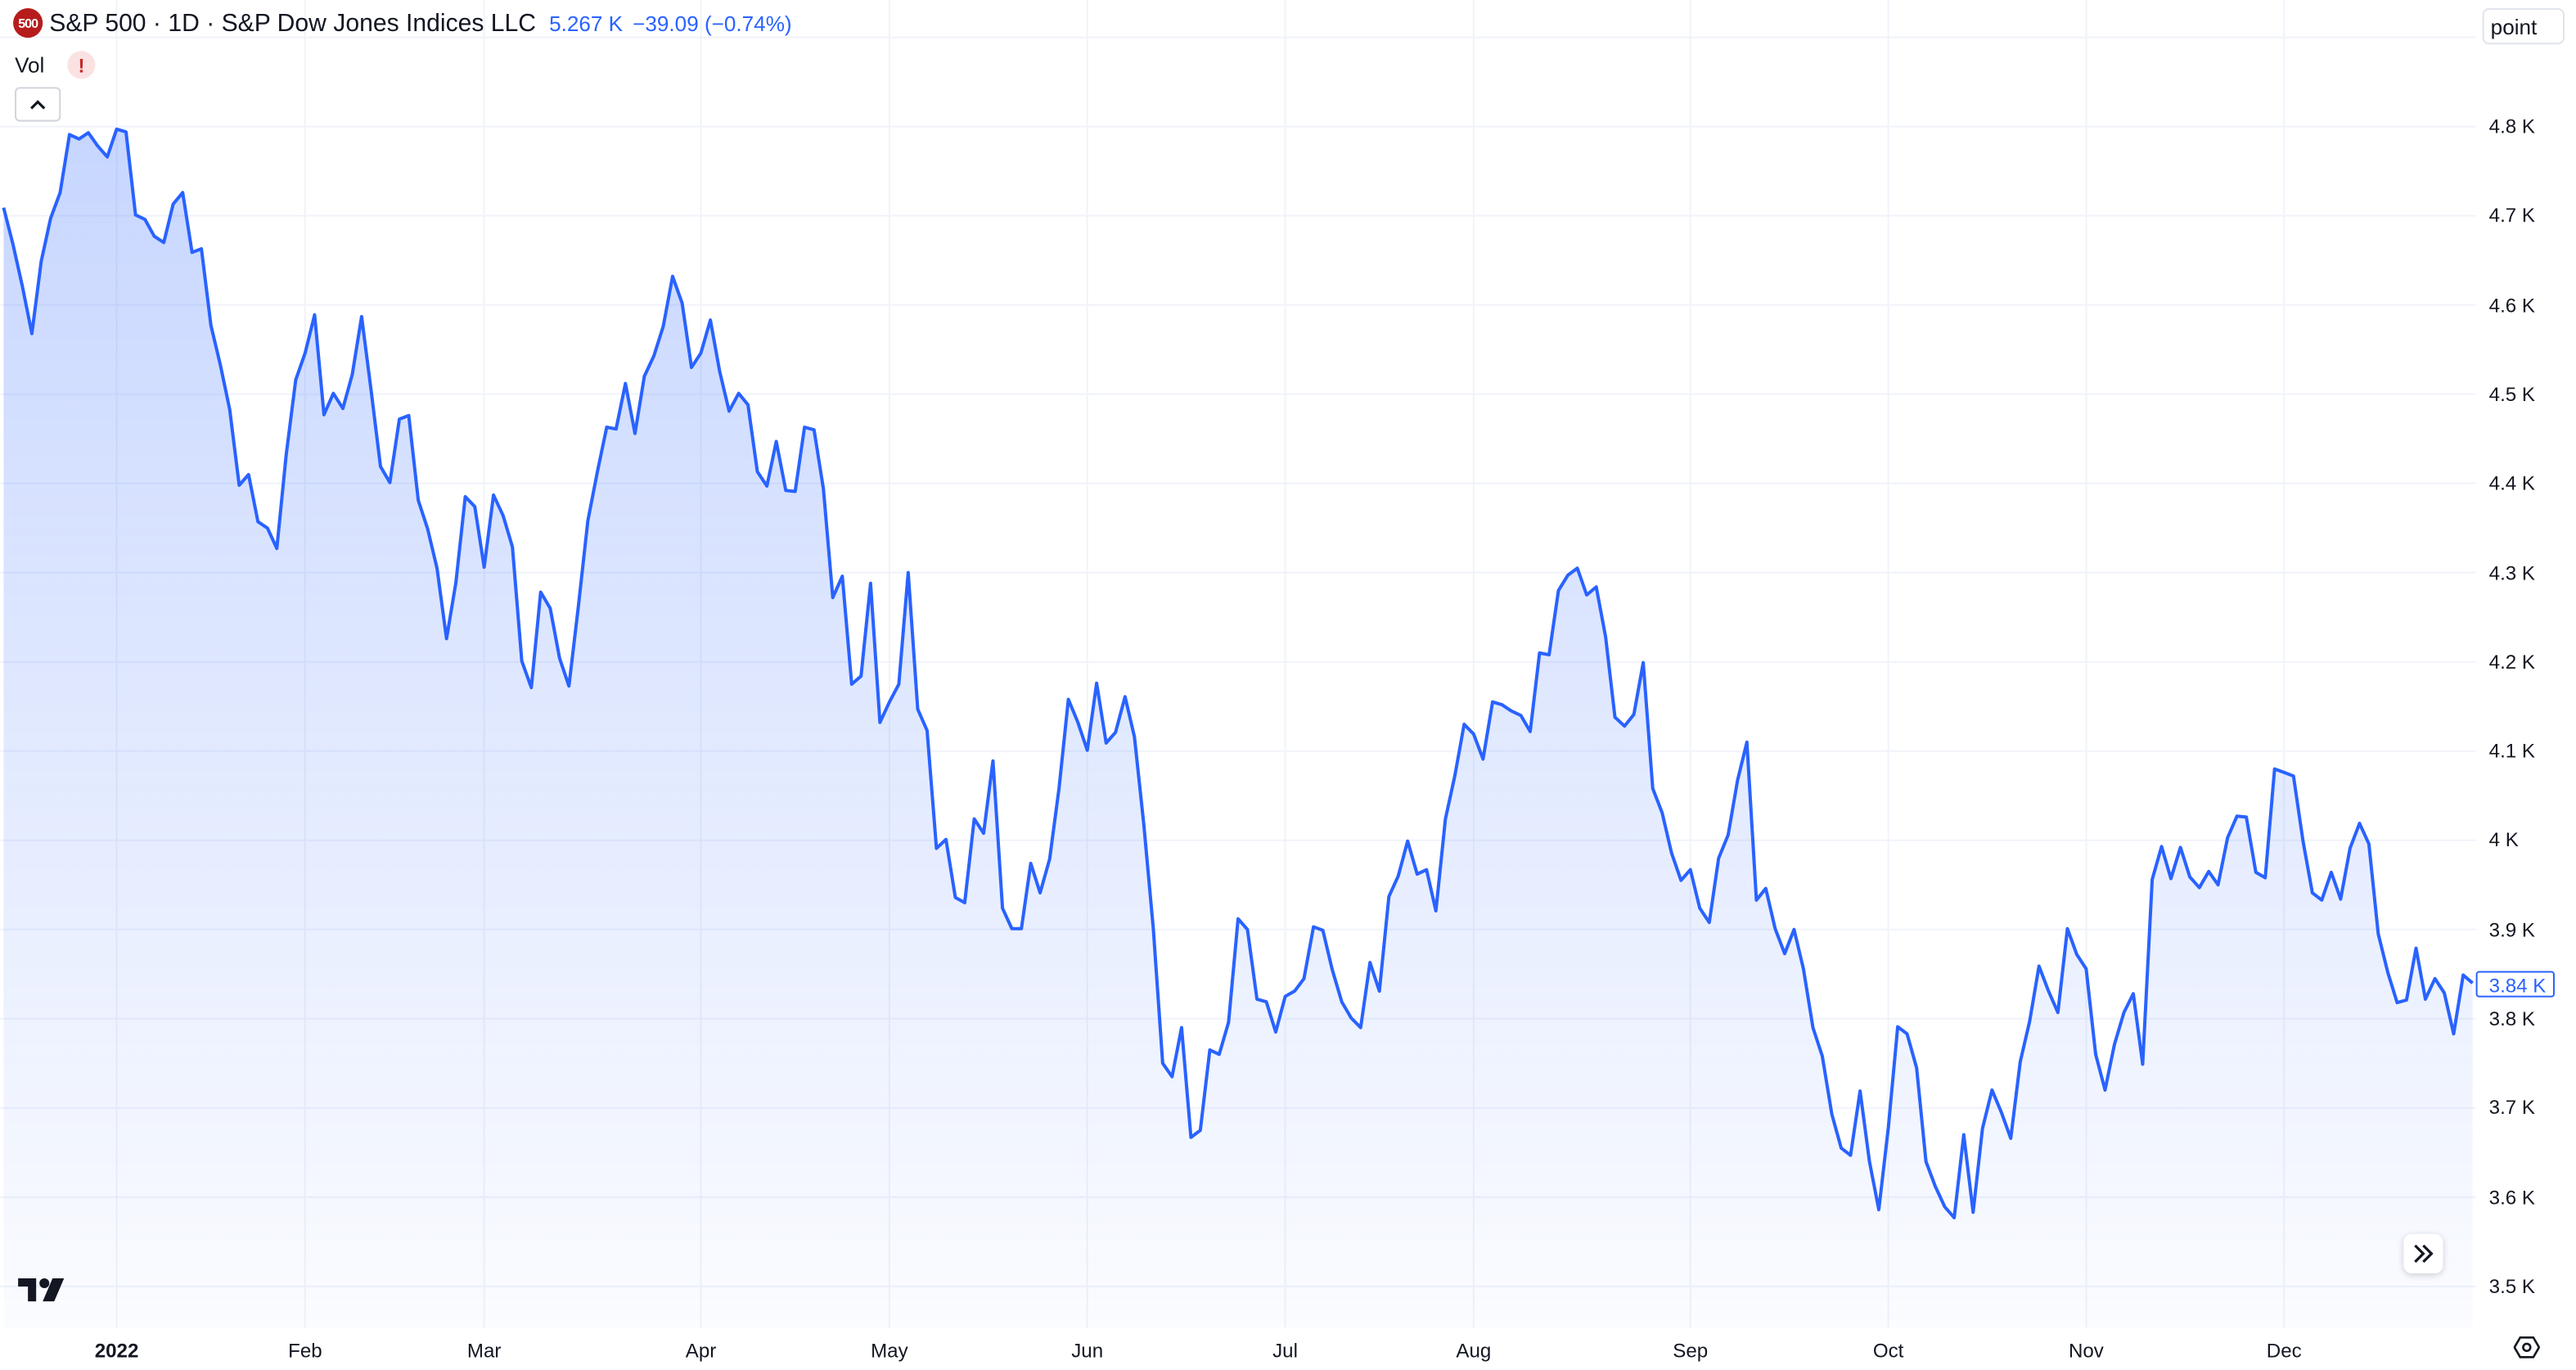 The height and width of the screenshot is (1370, 2576). I want to click on y-tick-label: 4.6 K, so click(2512, 305).